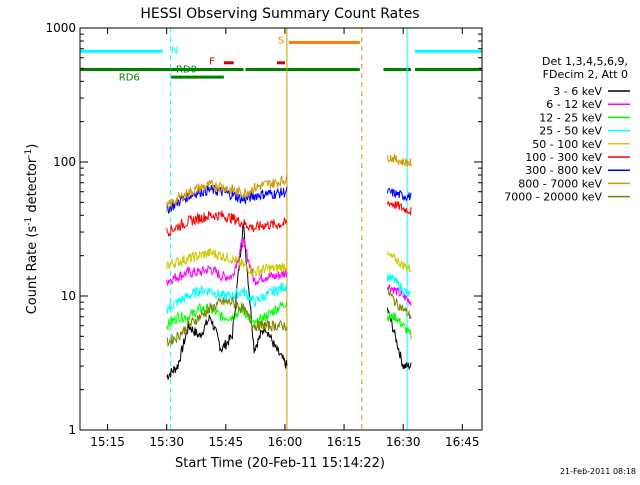  Describe the element at coordinates (560, 183) in the screenshot. I see `legend-label: 800 - 7000 keV` at that location.